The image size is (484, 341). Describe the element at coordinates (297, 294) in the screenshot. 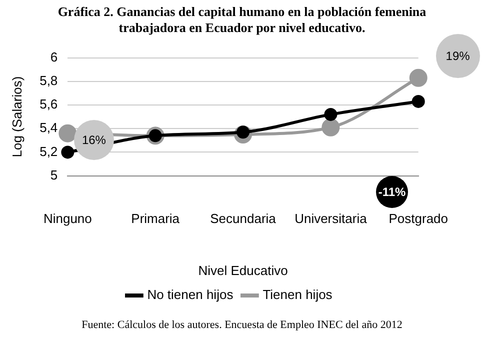

I see `legend-label: Tienen hijos` at that location.